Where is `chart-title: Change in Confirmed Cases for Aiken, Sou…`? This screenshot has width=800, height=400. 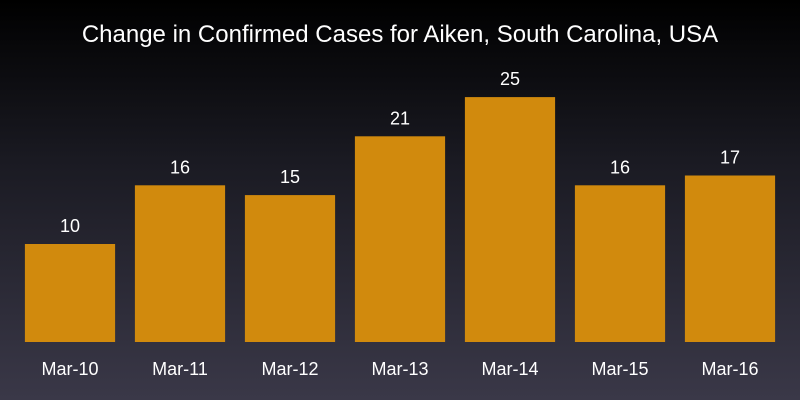 chart-title: Change in Confirmed Cases for Aiken, Sou… is located at coordinates (400, 34).